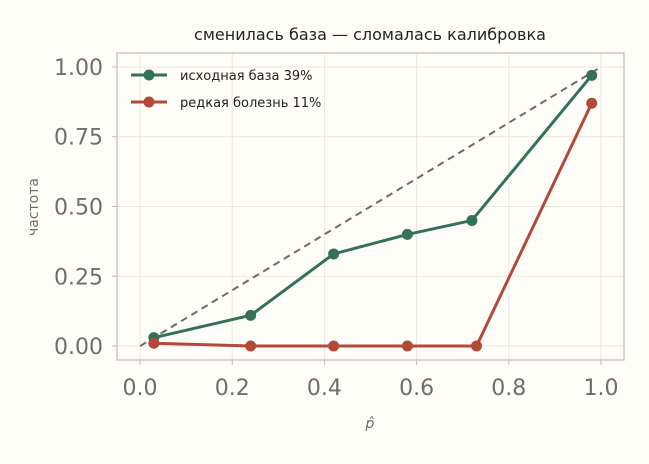 The width and height of the screenshot is (649, 464). Describe the element at coordinates (370, 380) in the screenshot. I see `x-axis-ticks: 0.0 0.2 0.4 0.6 0.8 1.0` at that location.